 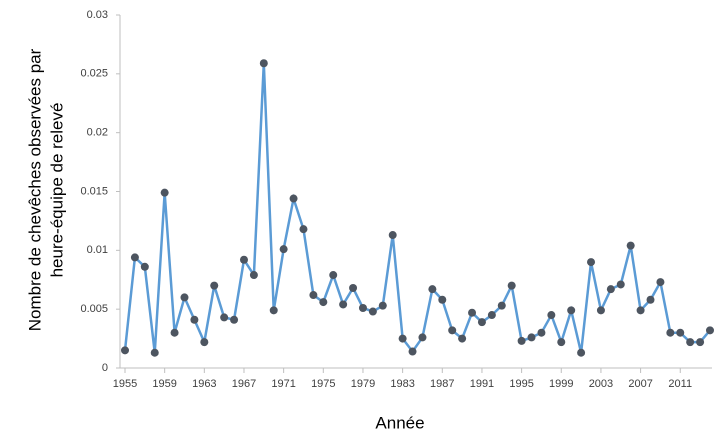 What do you see at coordinates (125, 384) in the screenshot?
I see `x-tick-label: 1955` at bounding box center [125, 384].